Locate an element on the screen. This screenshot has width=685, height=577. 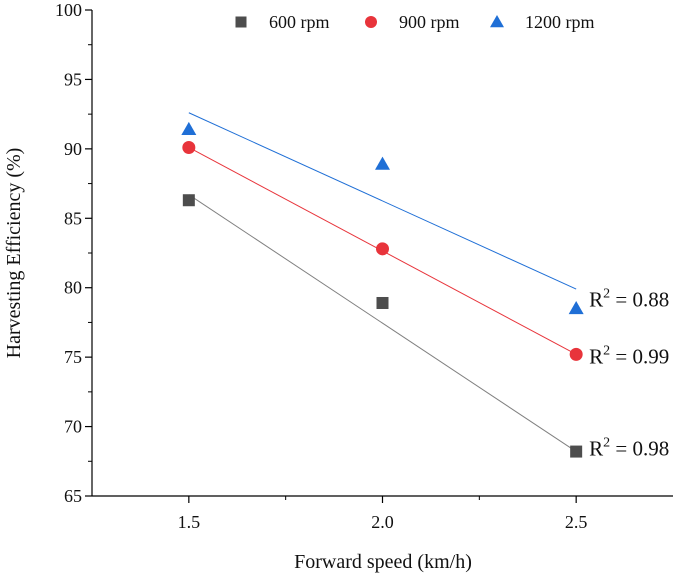
x-ticks: 1.5 2.0 2.5 is located at coordinates (383, 514).